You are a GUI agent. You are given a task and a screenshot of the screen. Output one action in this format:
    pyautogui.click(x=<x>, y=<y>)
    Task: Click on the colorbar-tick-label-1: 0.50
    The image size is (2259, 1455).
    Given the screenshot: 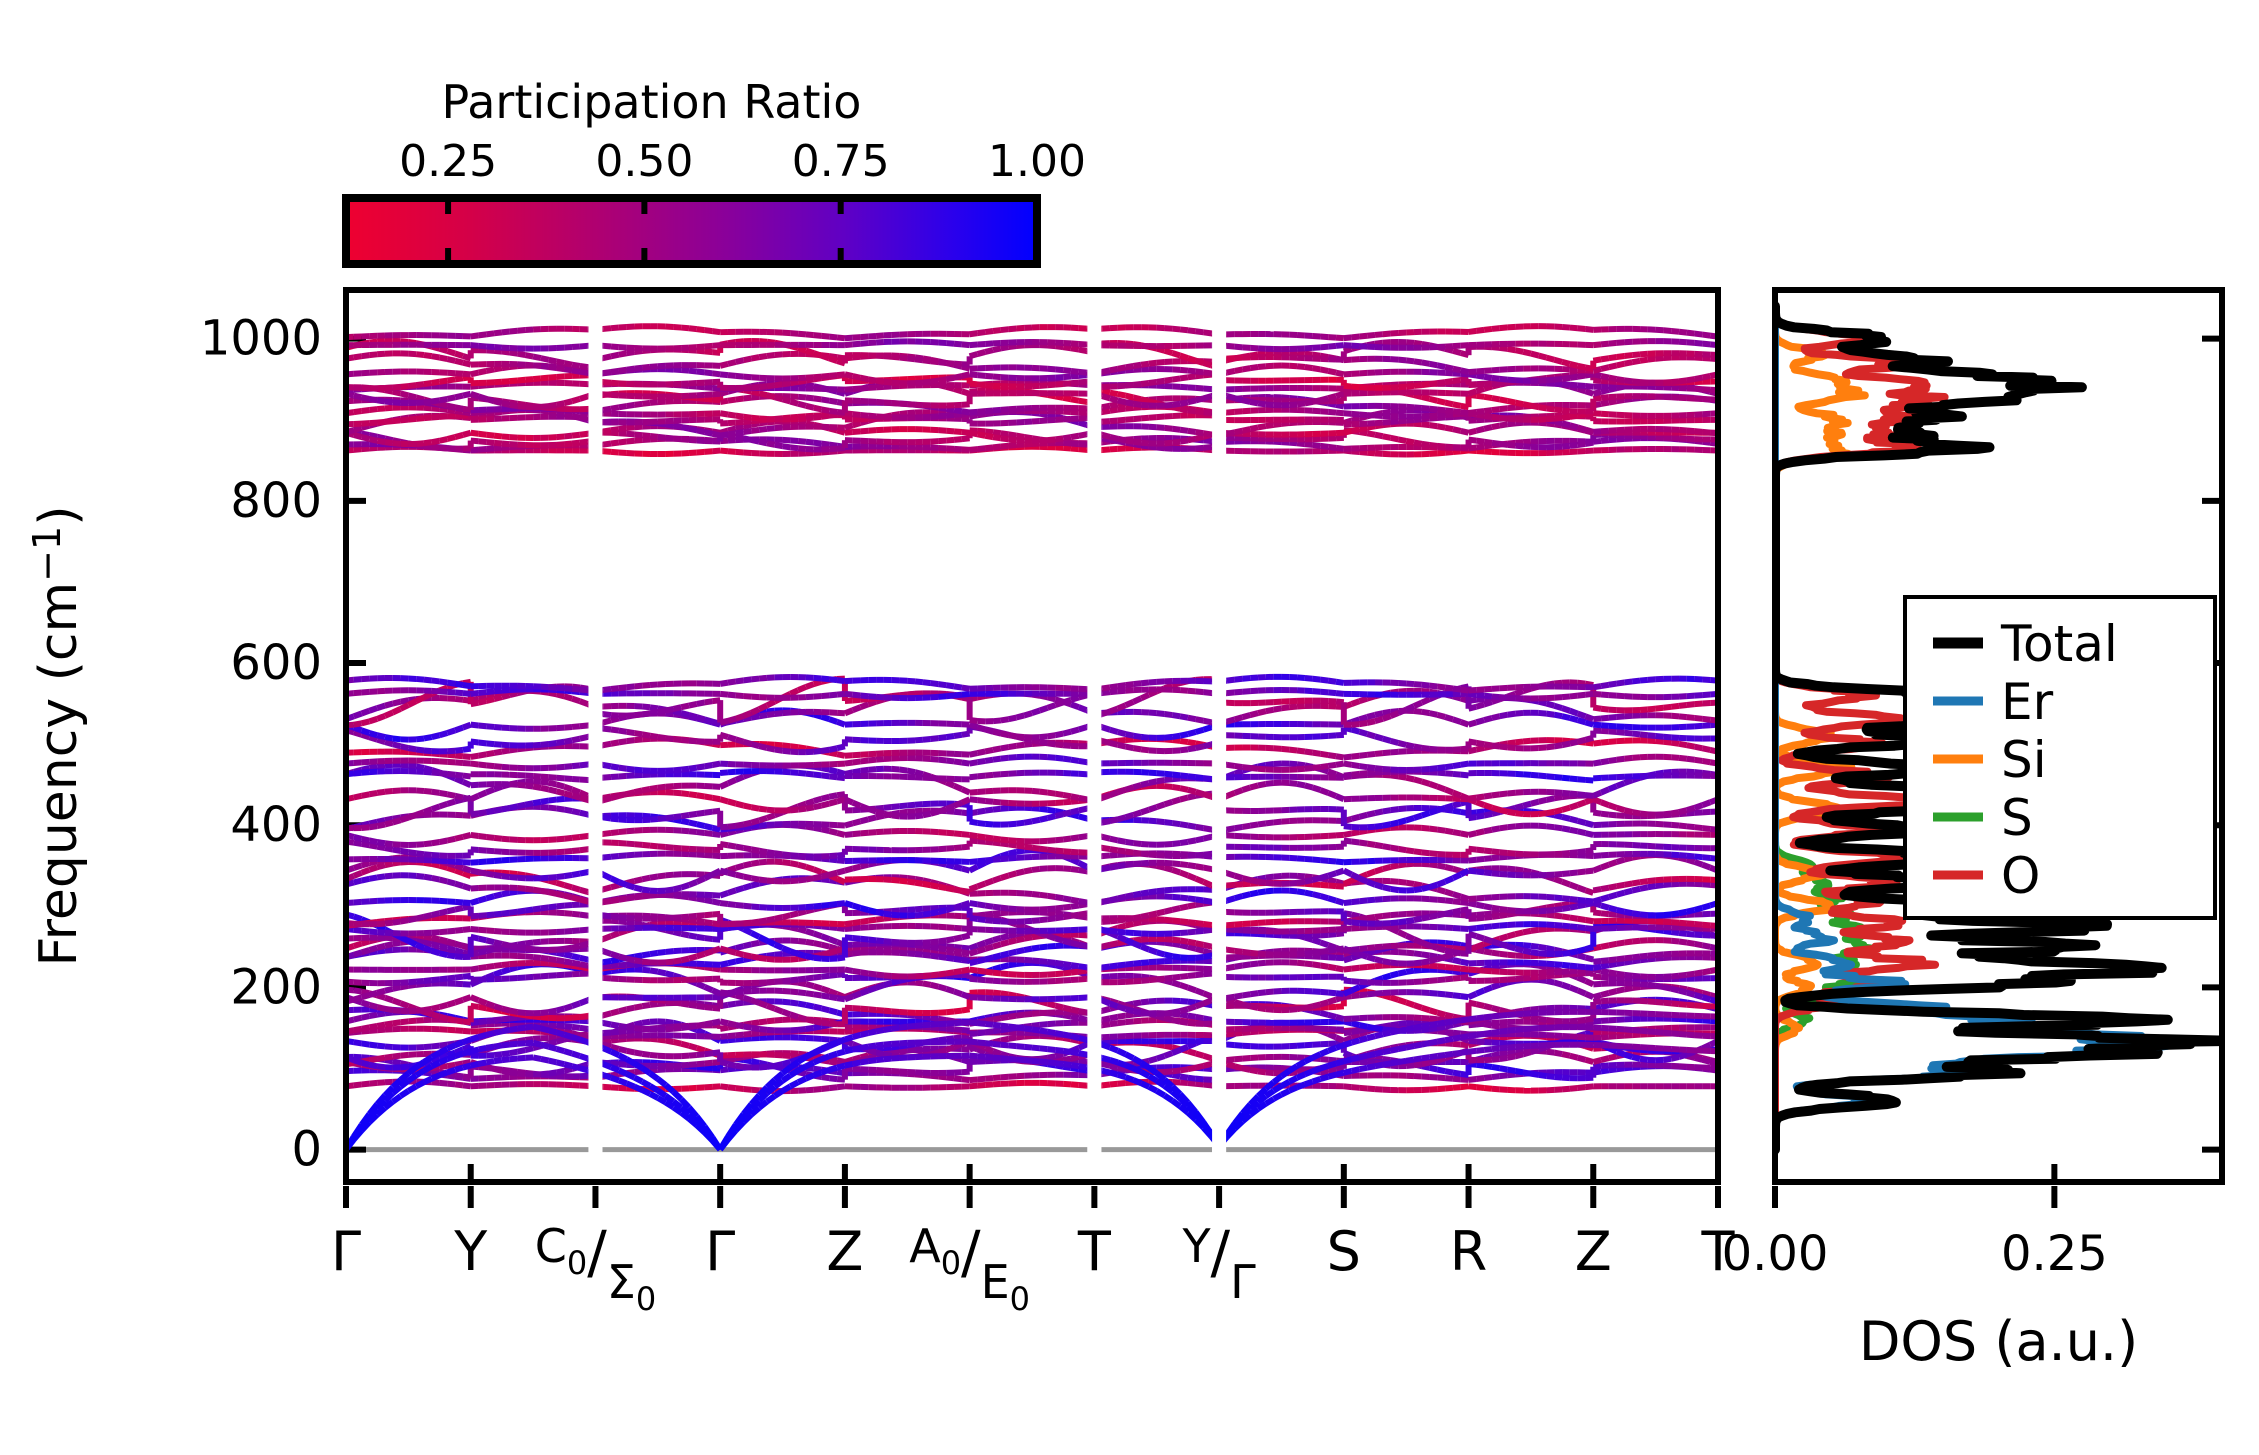 What is the action you would take?
    pyautogui.click(x=644, y=161)
    